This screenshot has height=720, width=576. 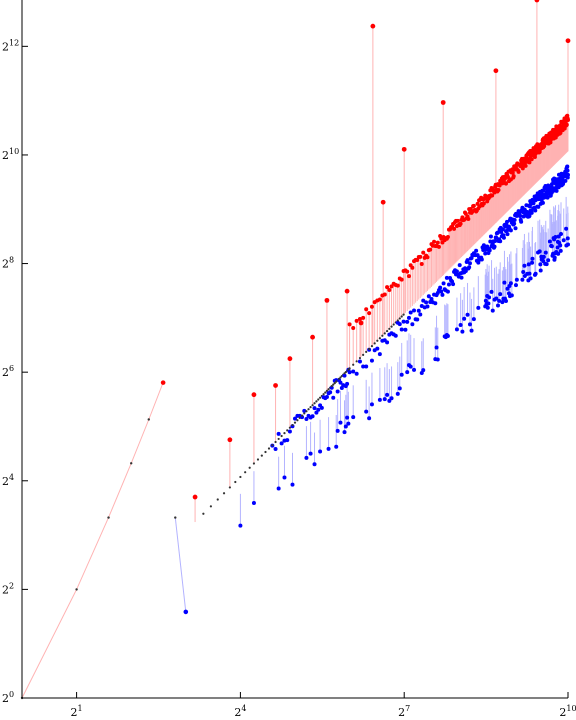 What do you see at coordinates (77, 711) in the screenshot?
I see `x-tick-label: 21` at bounding box center [77, 711].